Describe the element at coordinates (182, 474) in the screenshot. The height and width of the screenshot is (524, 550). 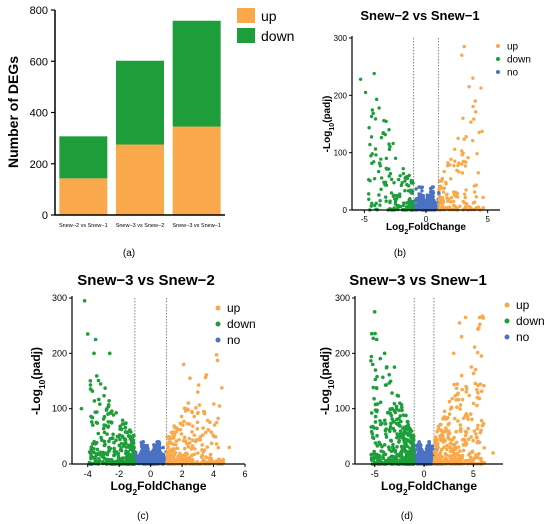
I see `x-tick-label: 2` at that location.